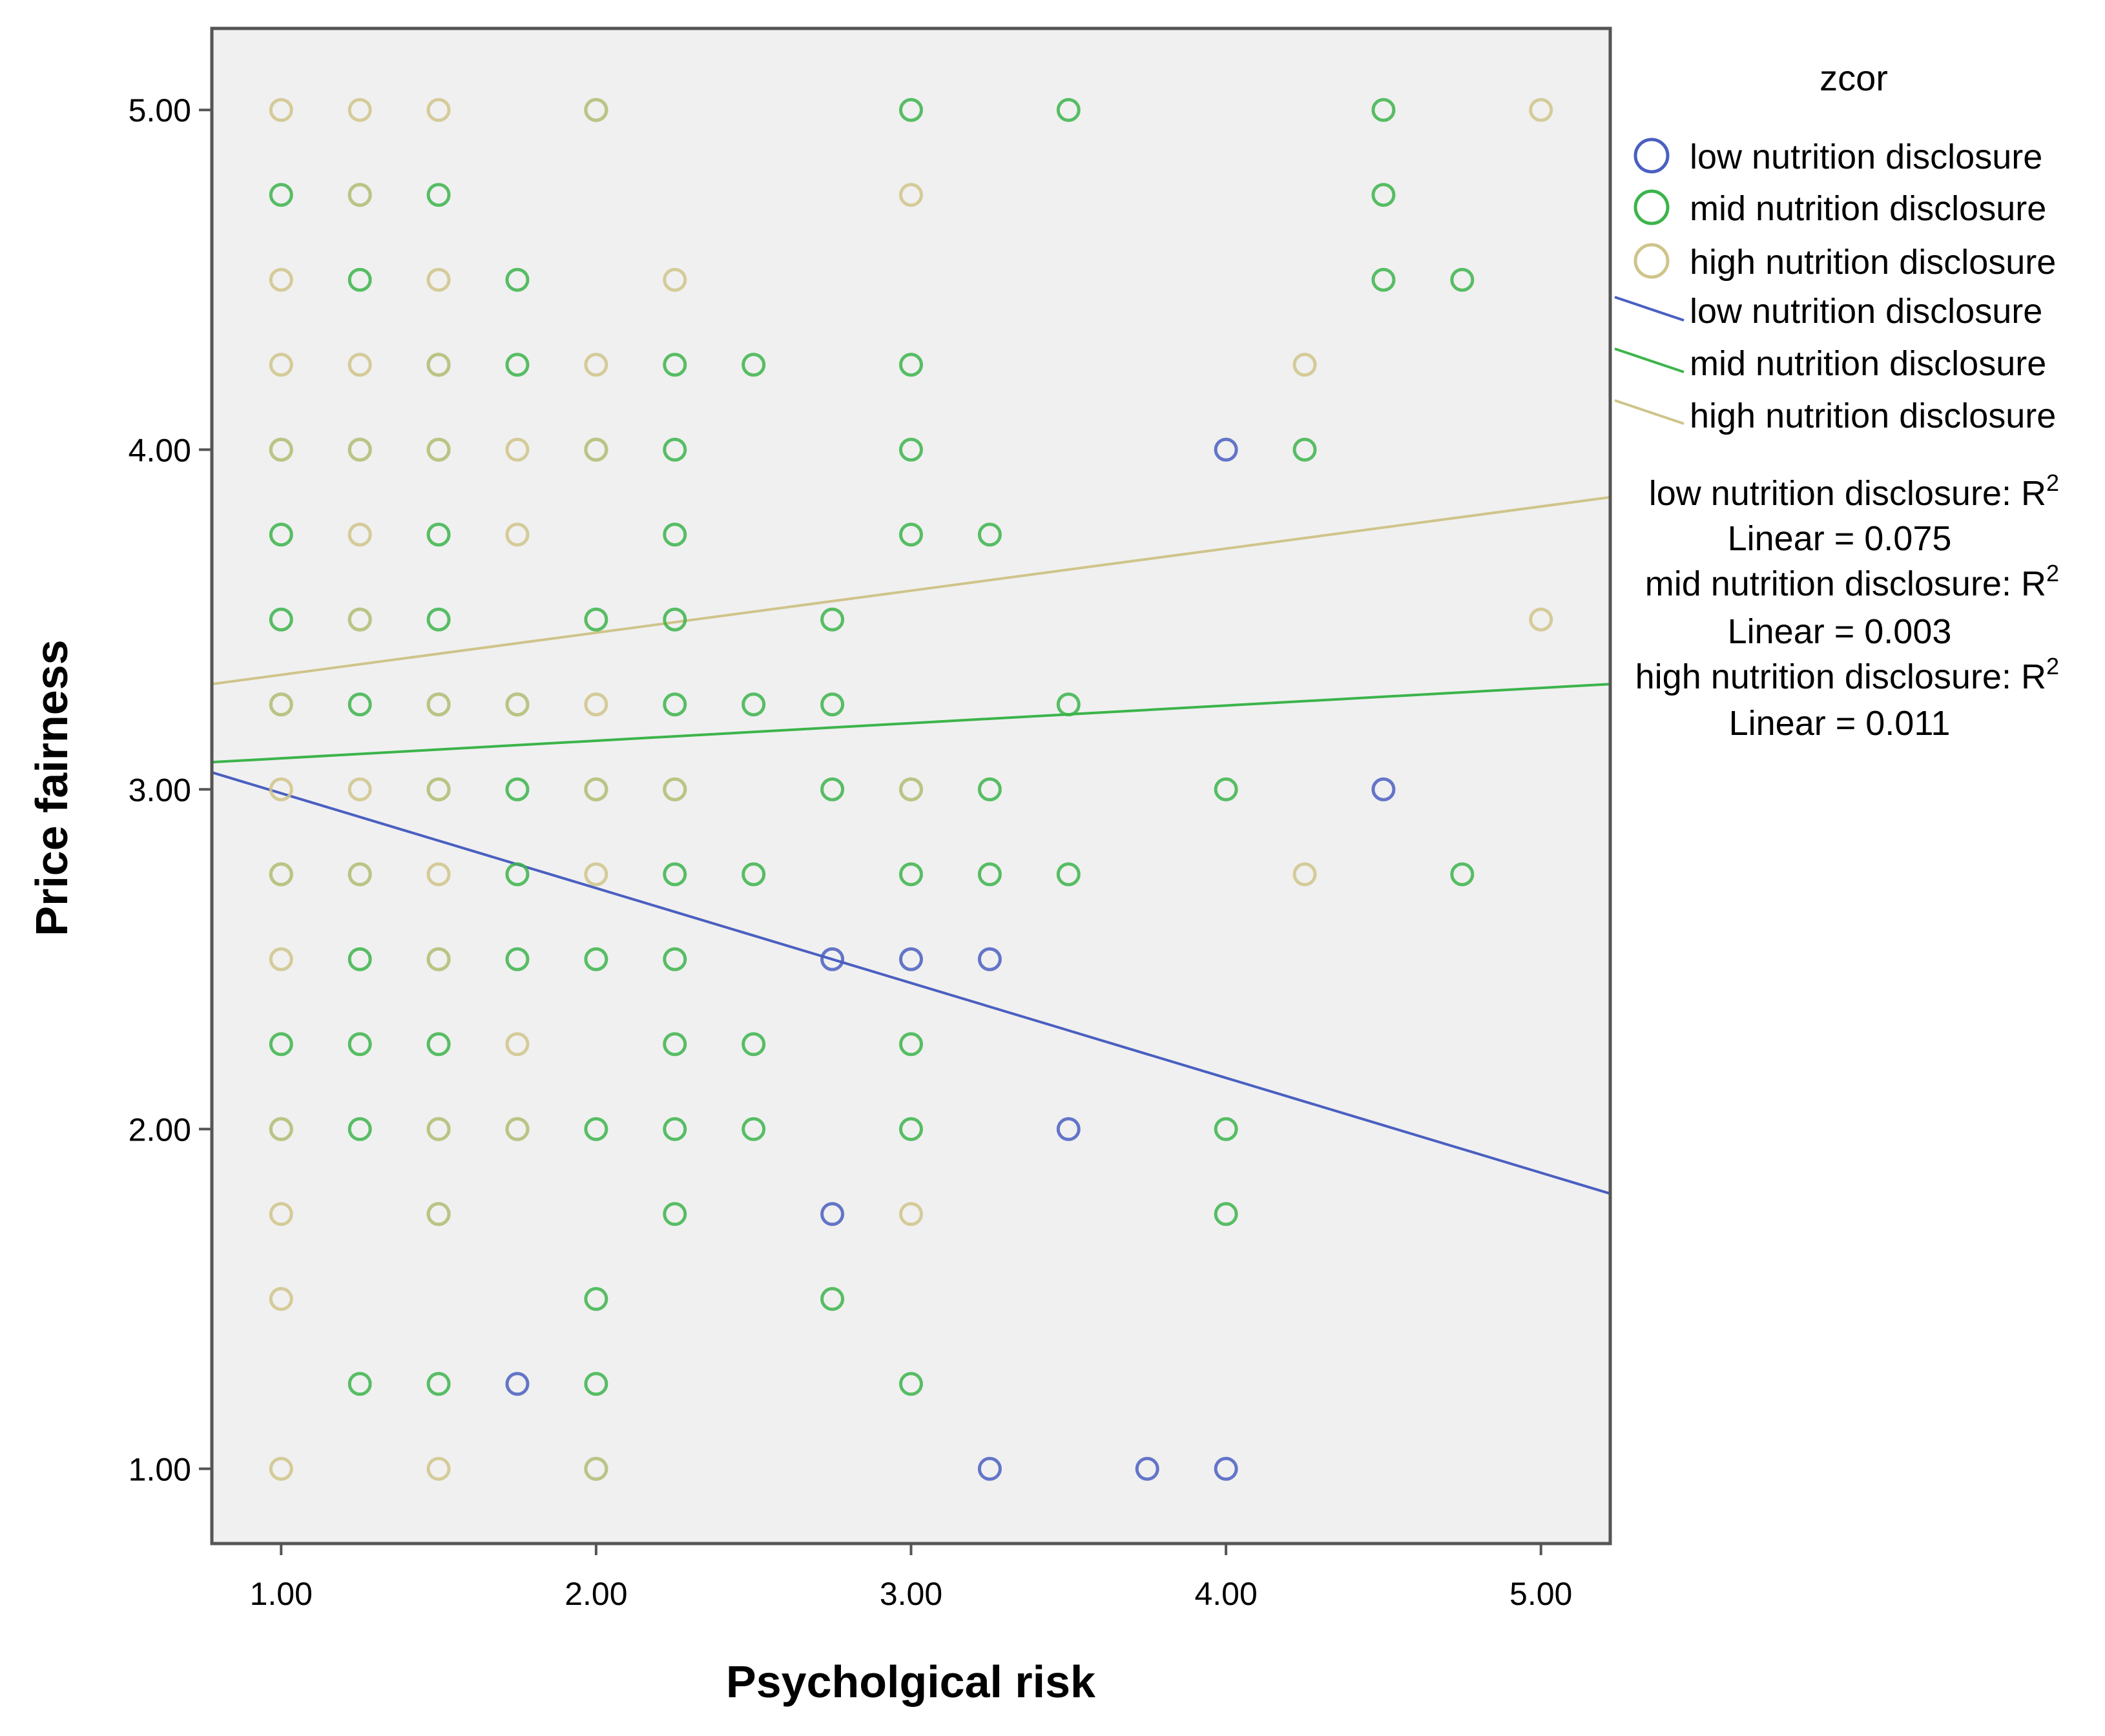 The height and width of the screenshot is (1736, 2105). Describe the element at coordinates (160, 1129) in the screenshot. I see `y-tick-label: 2.00` at that location.